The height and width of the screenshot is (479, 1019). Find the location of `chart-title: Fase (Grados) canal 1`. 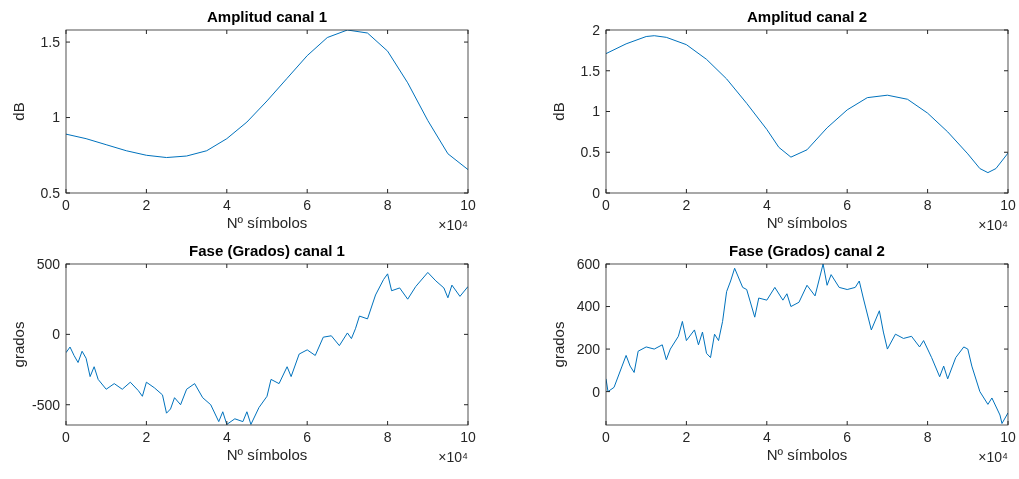

chart-title: Fase (Grados) canal 1 is located at coordinates (267, 250).